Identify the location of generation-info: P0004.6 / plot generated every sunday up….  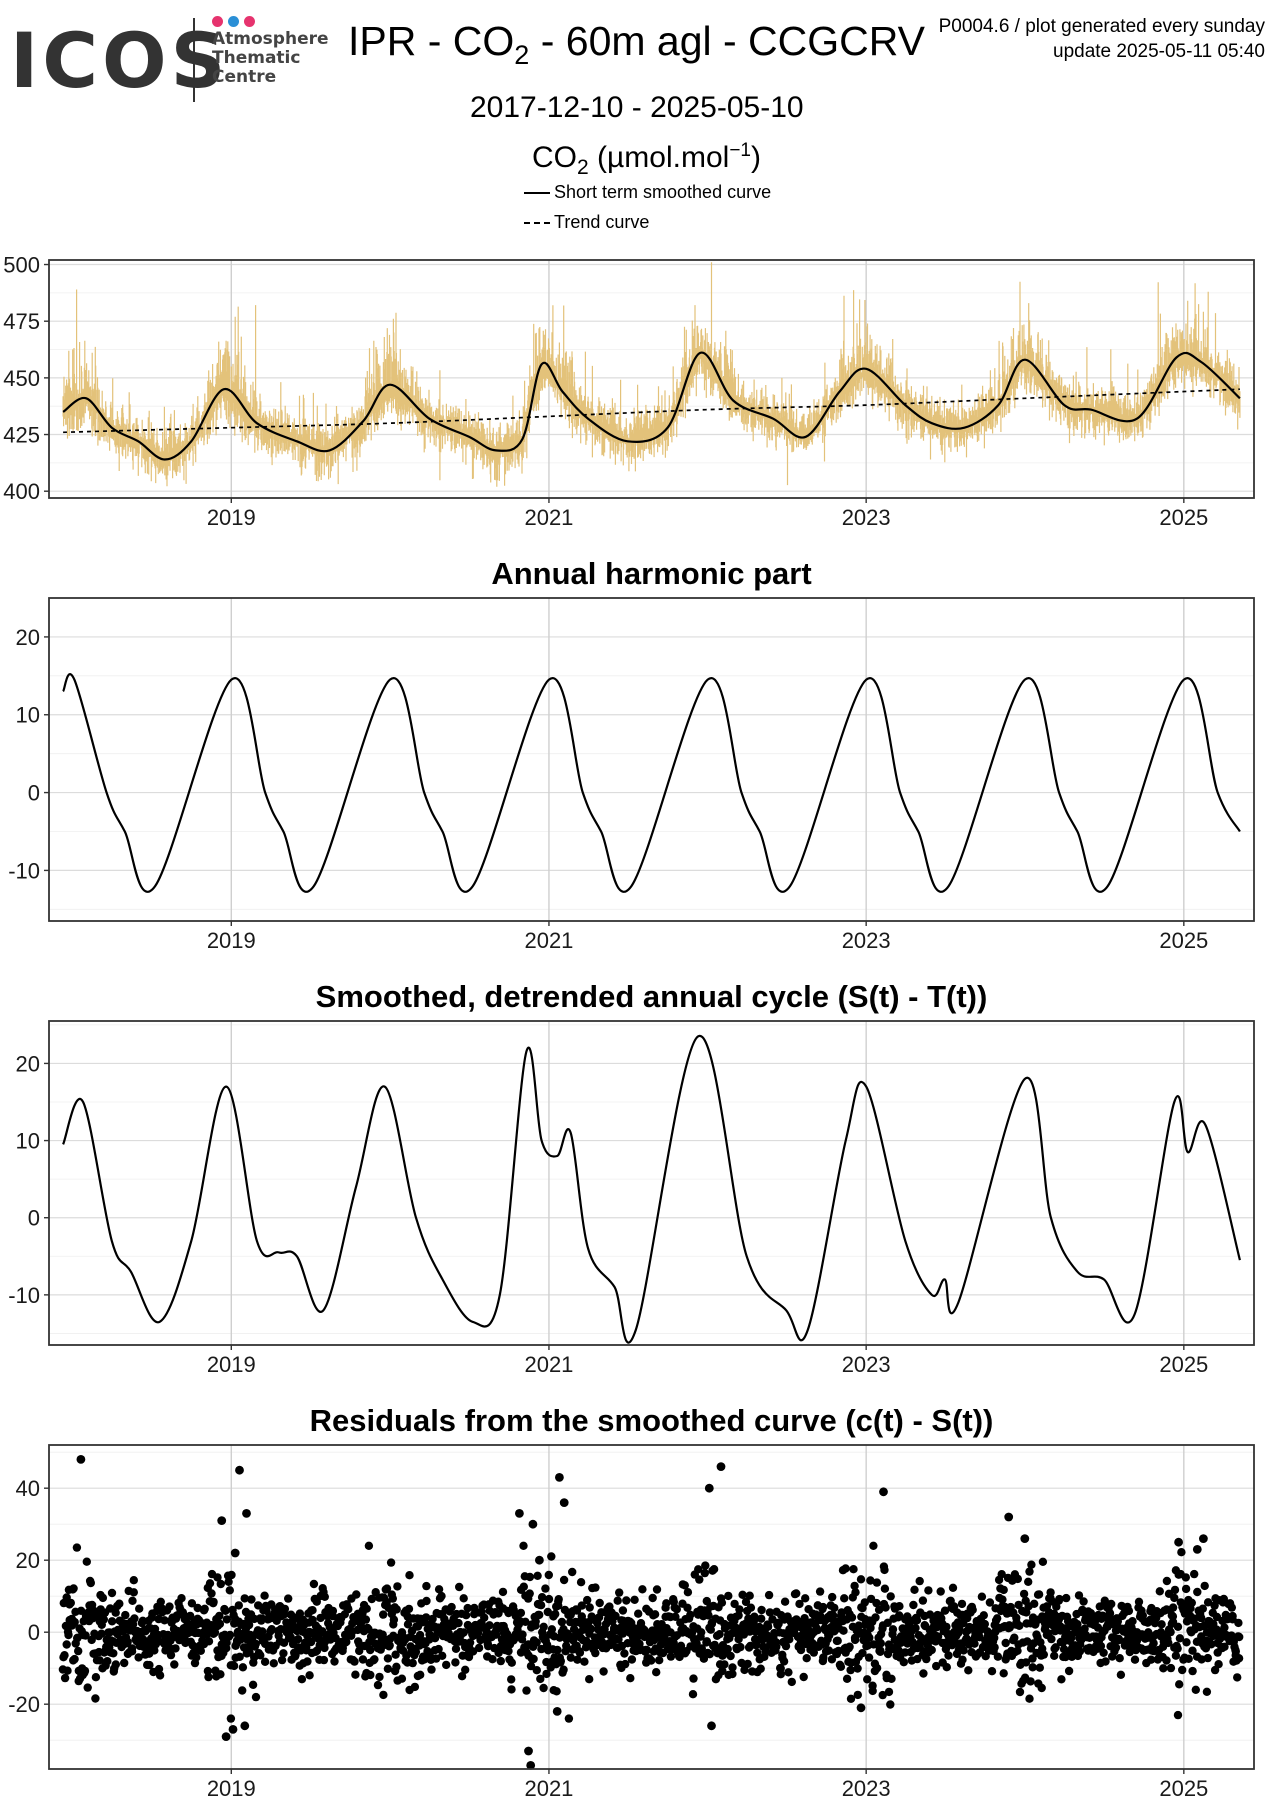
(1102, 39).